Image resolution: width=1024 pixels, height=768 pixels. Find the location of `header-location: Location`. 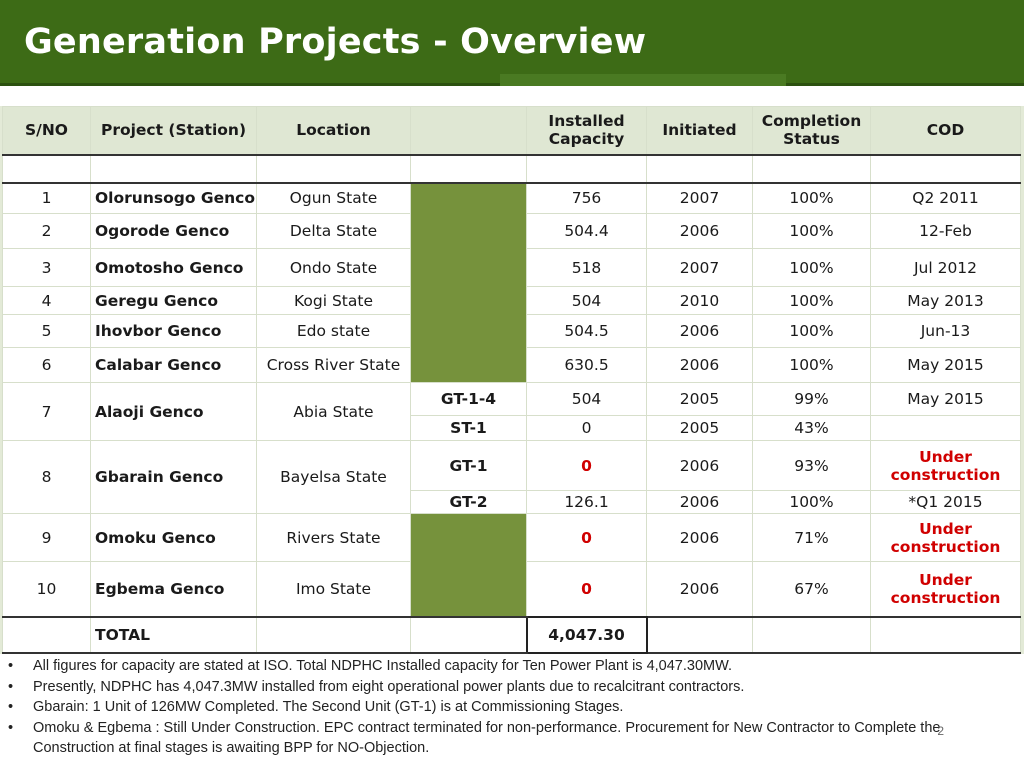

header-location: Location is located at coordinates (333, 131).